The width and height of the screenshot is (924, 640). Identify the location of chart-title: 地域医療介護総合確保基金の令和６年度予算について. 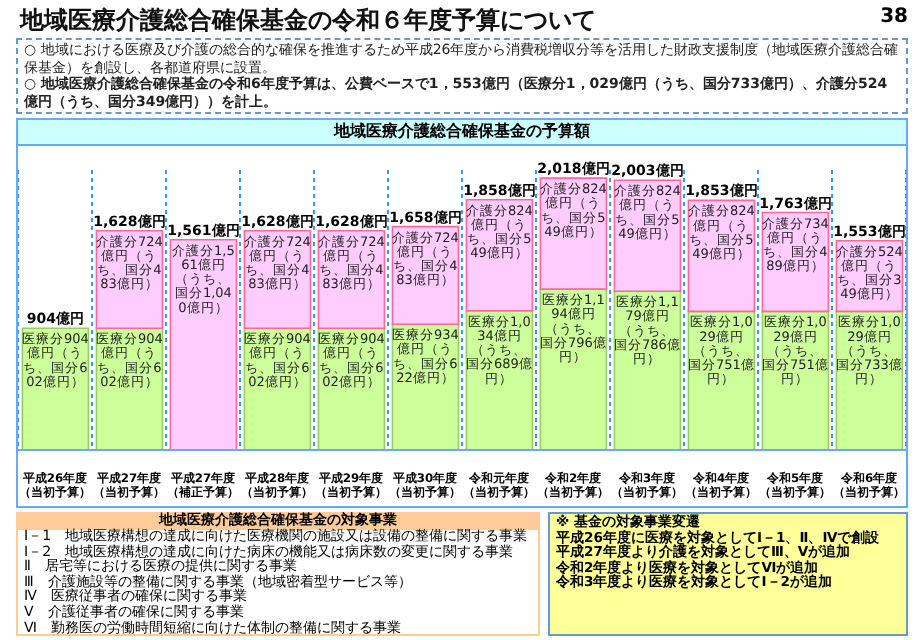
(308, 21).